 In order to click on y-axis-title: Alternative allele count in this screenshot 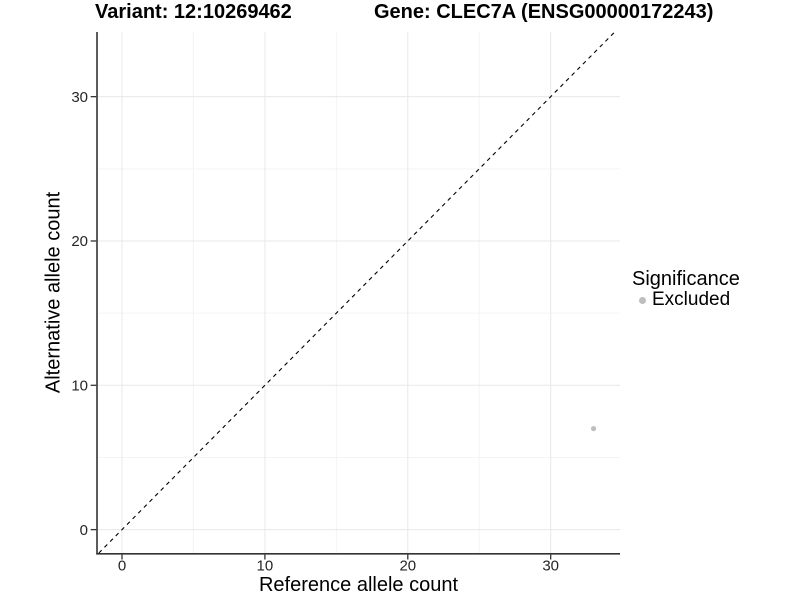, I will do `click(54, 292)`.